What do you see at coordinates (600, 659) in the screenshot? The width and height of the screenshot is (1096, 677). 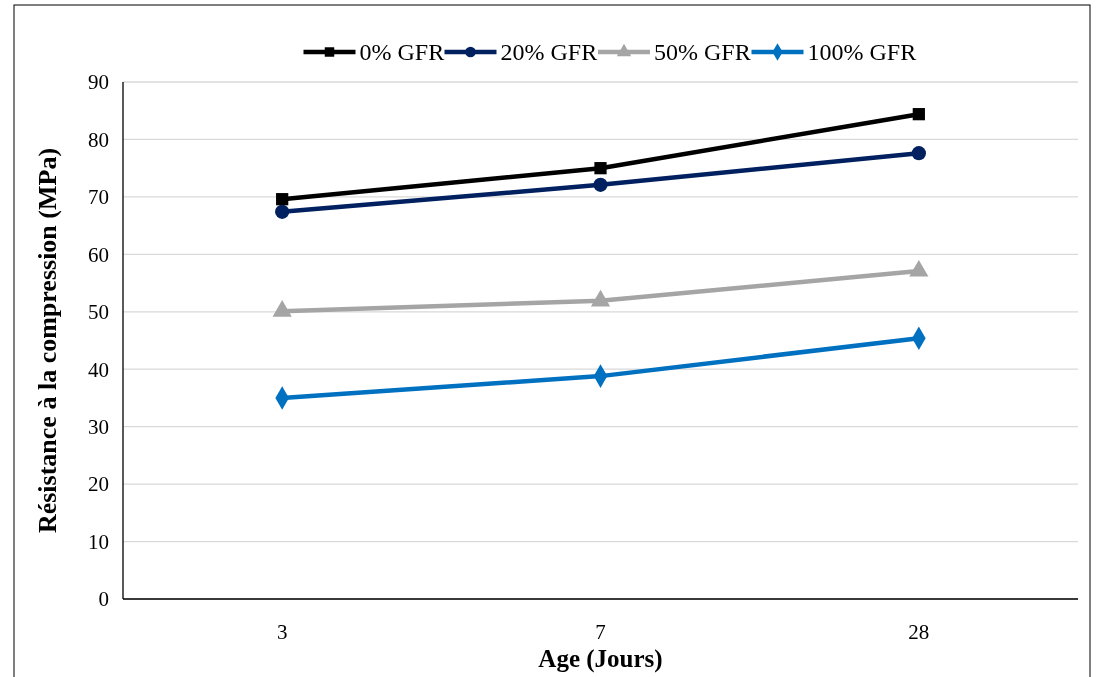 I see `x-axis-title: Age (Jours)` at bounding box center [600, 659].